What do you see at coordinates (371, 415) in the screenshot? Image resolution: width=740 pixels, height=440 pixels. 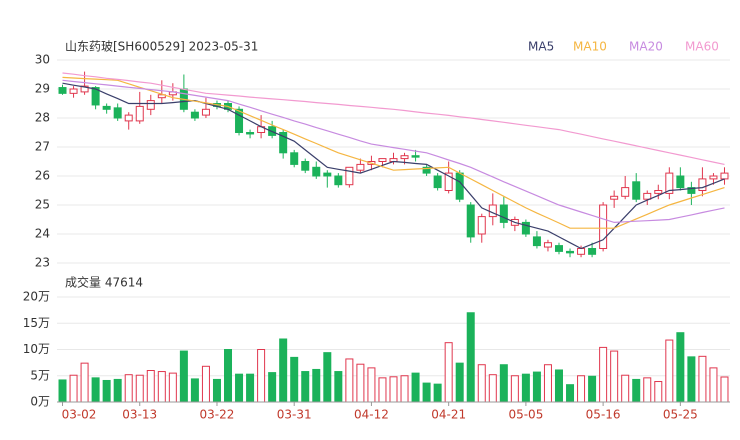 I see `x-tick-label: 04-12` at bounding box center [371, 415].